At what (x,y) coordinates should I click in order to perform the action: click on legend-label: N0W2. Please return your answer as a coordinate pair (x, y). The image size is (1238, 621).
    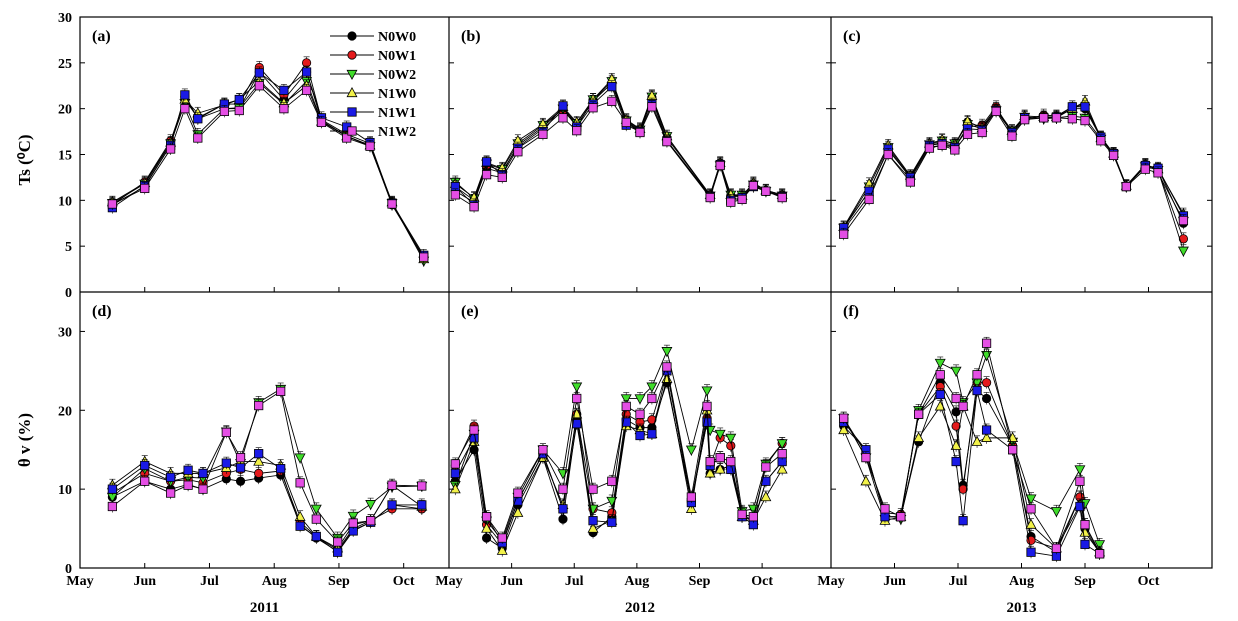
    Looking at the image, I should click on (397, 75).